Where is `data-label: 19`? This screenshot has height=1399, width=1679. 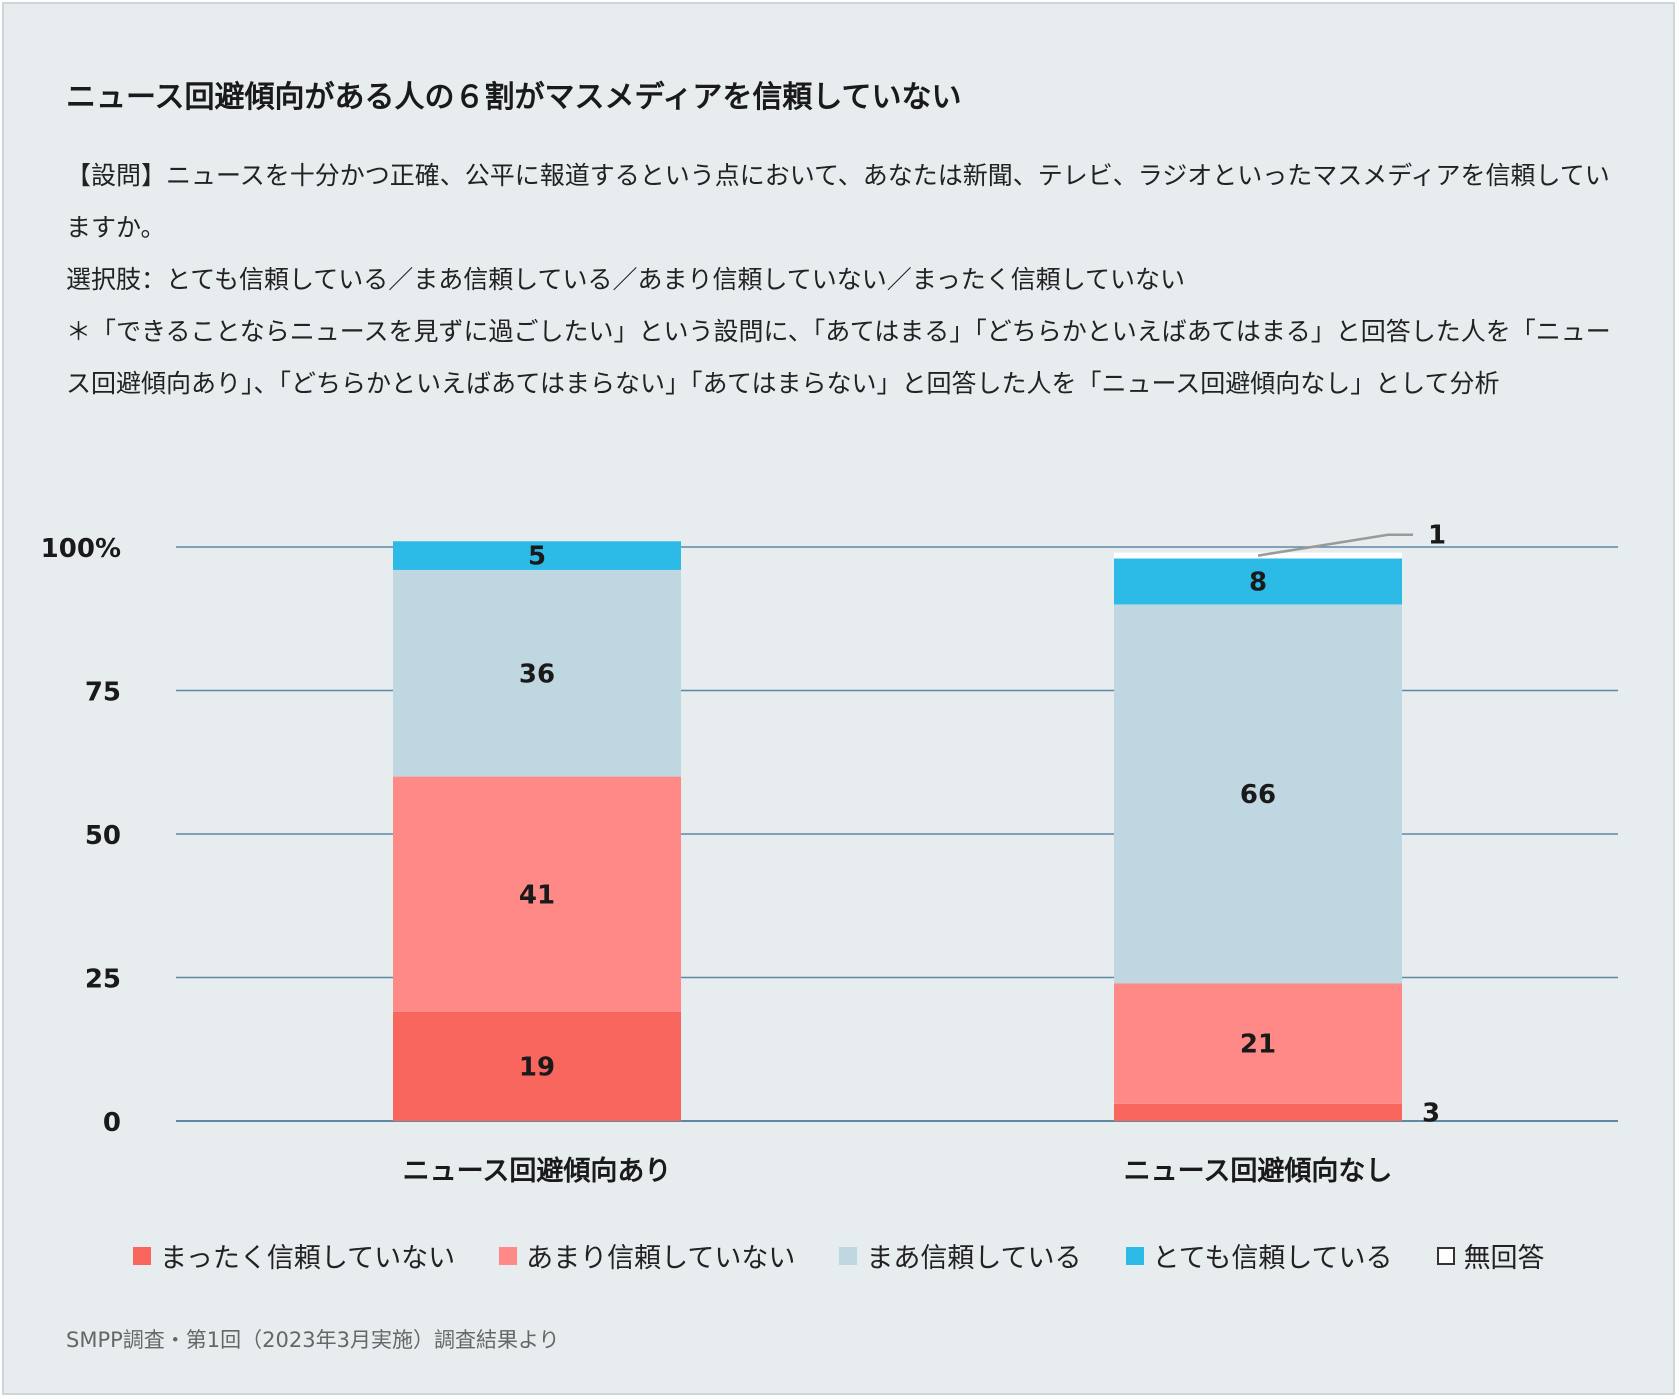 data-label: 19 is located at coordinates (537, 1067).